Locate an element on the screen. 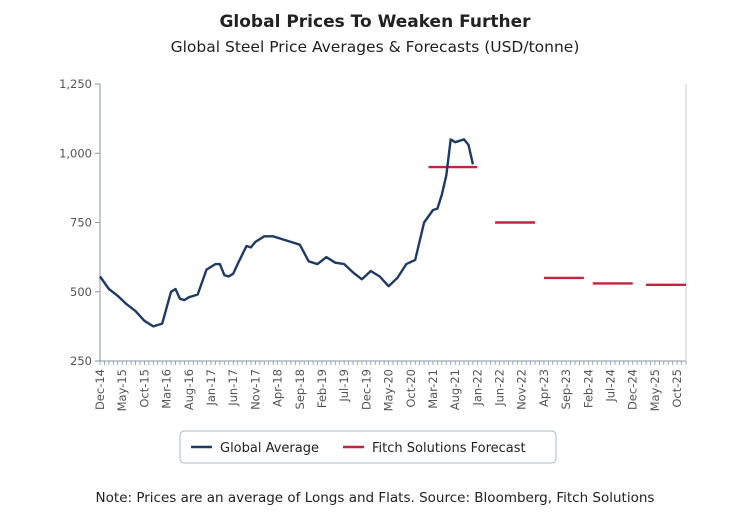 This screenshot has height=528, width=750. x-tick-label: May-25 is located at coordinates (655, 390).